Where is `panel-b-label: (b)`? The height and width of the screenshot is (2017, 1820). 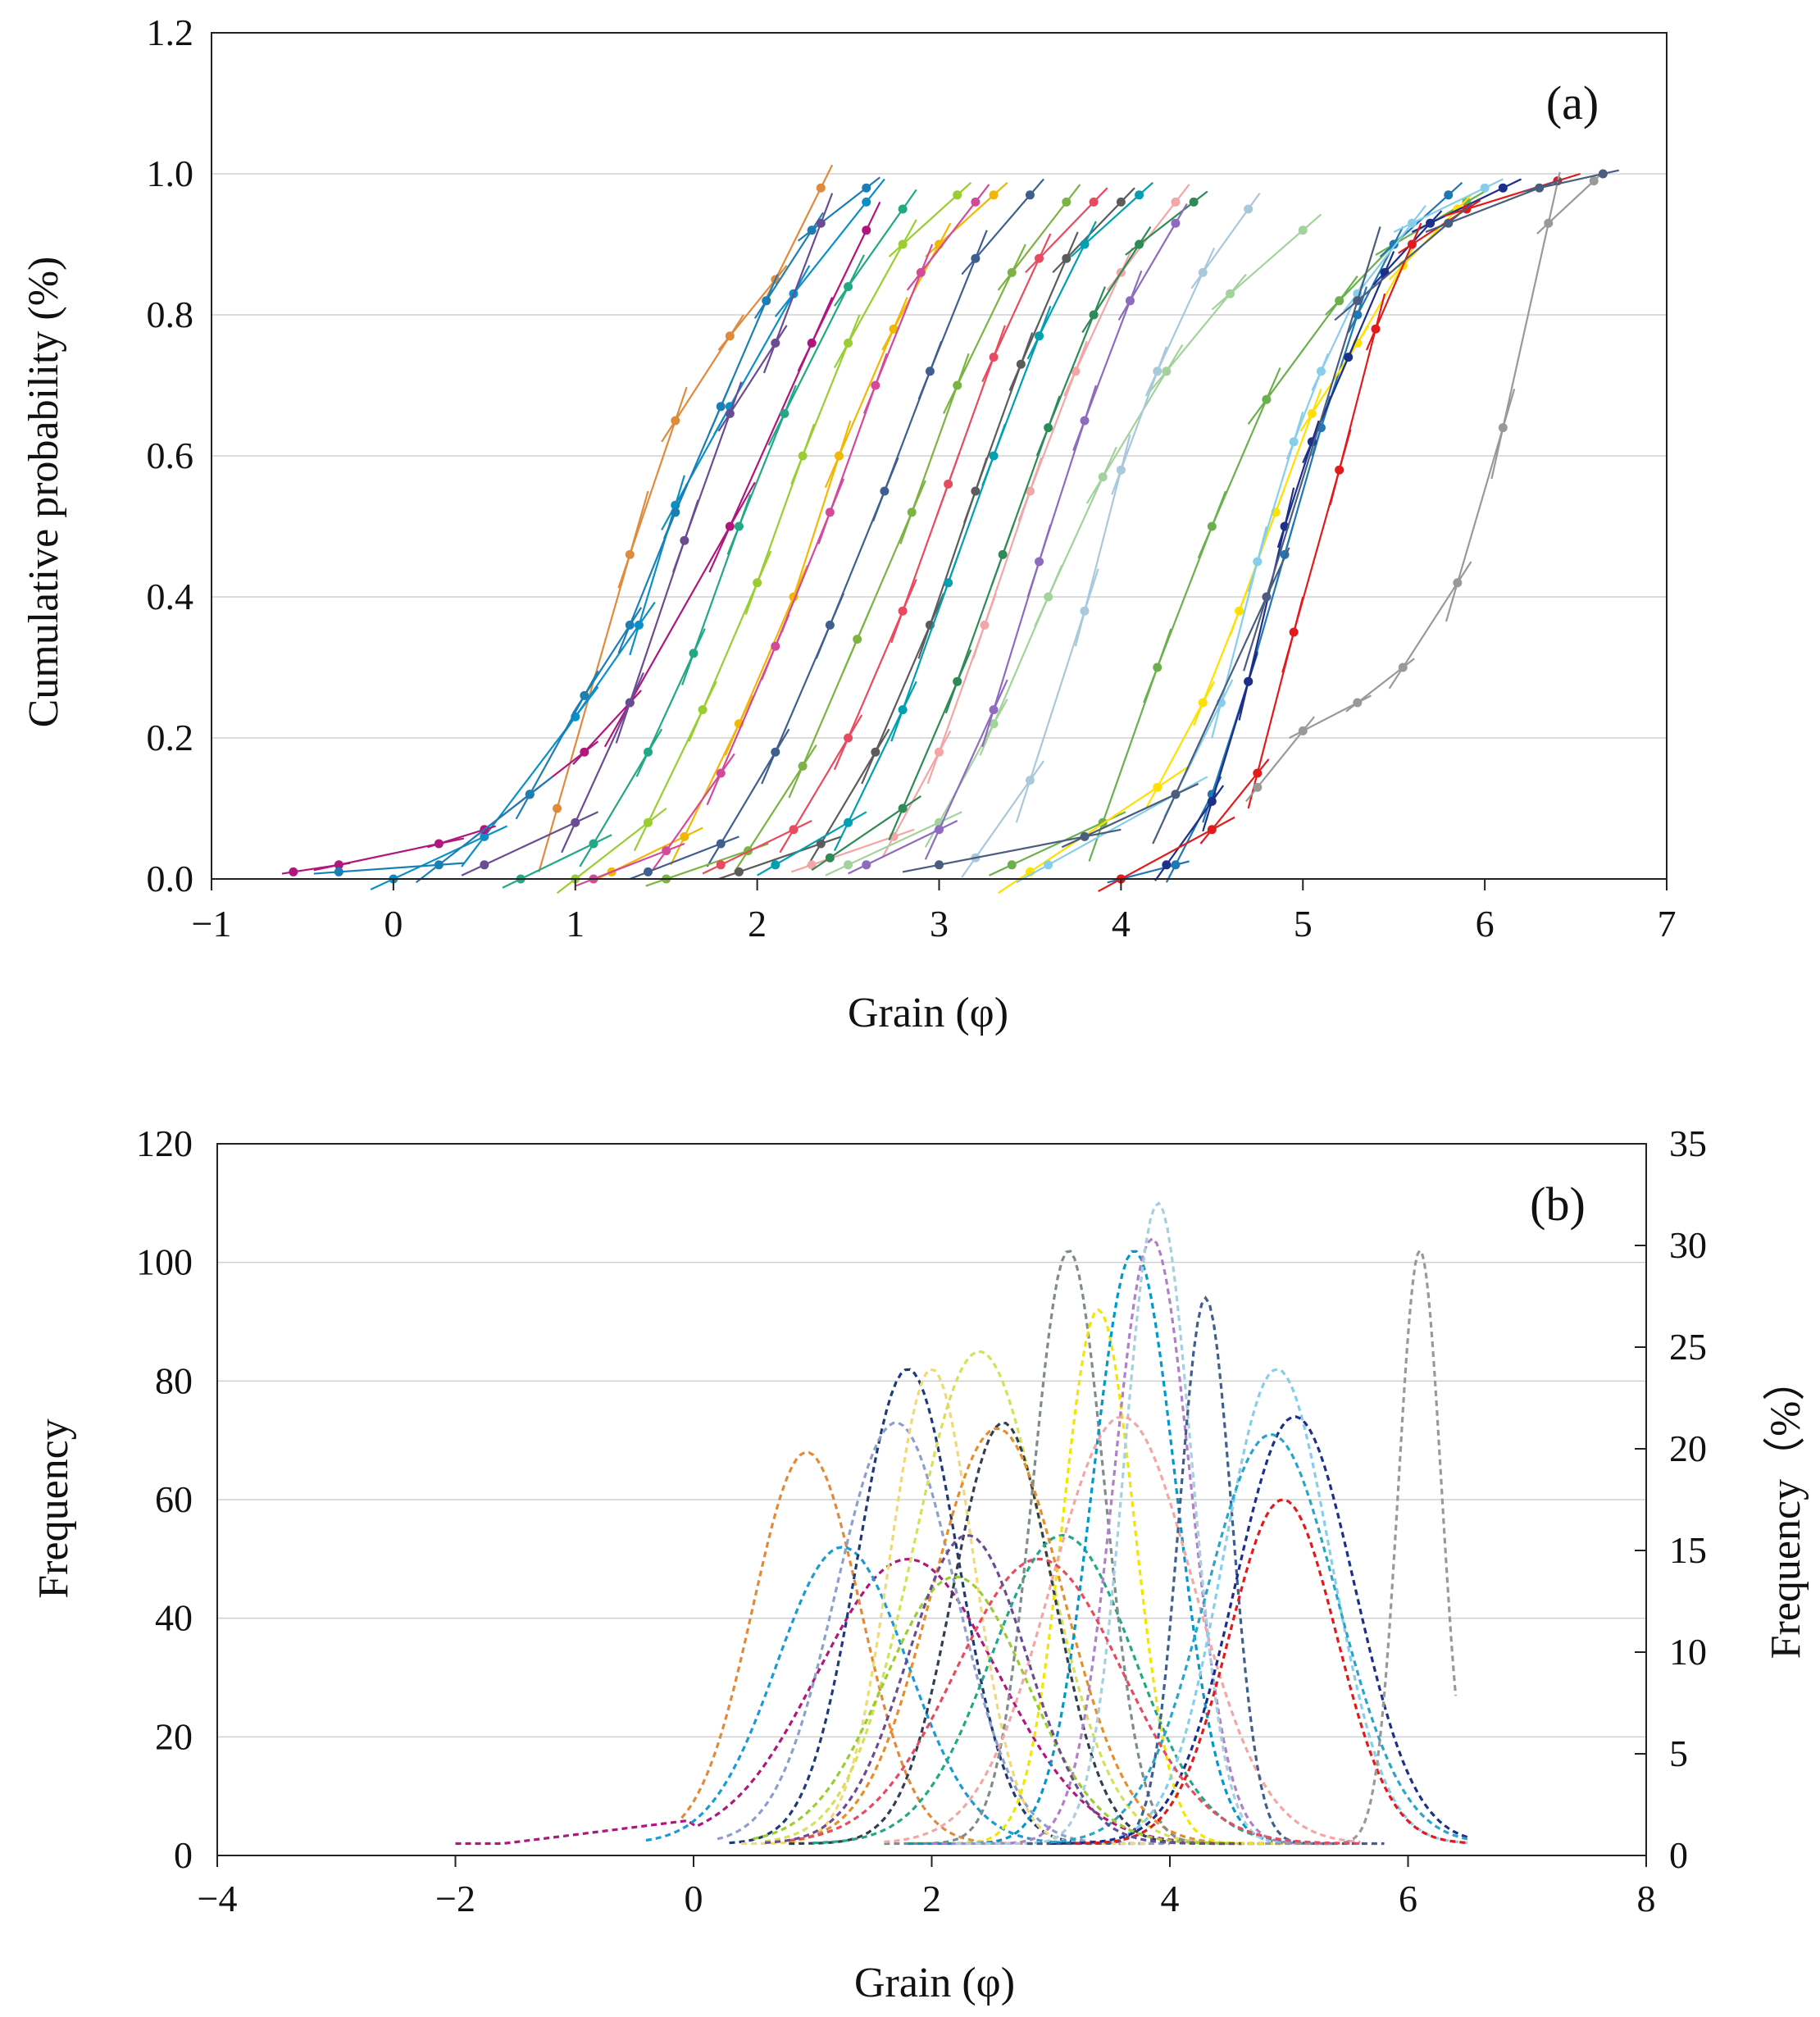
panel-b-label: (b) is located at coordinates (1558, 1204).